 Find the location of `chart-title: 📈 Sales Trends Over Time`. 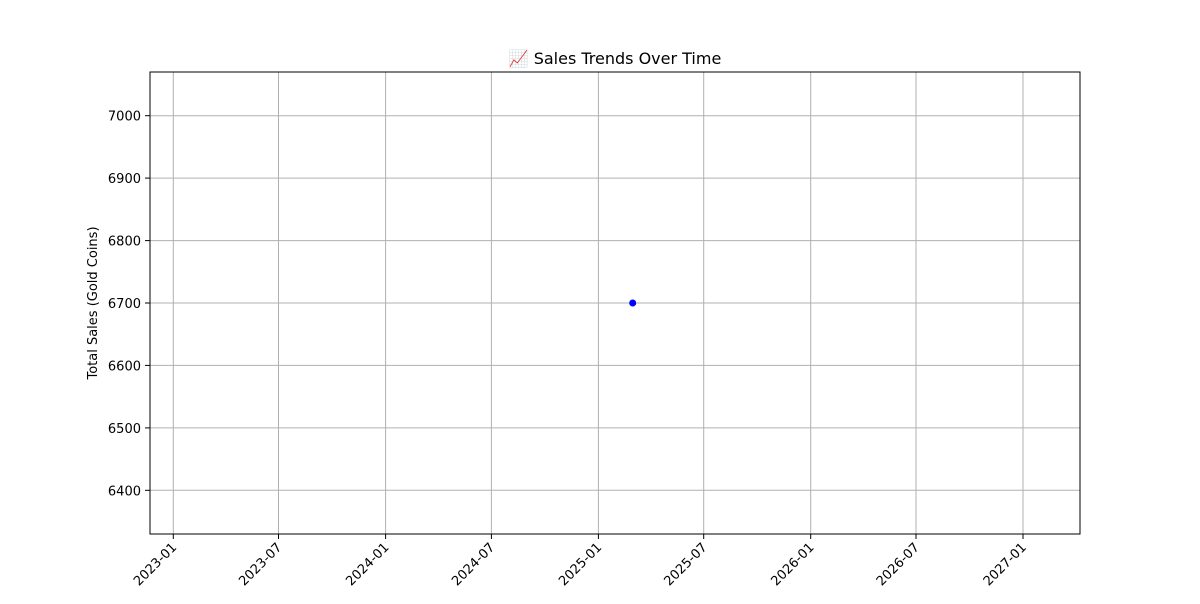

chart-title: 📈 Sales Trends Over Time is located at coordinates (615, 58).